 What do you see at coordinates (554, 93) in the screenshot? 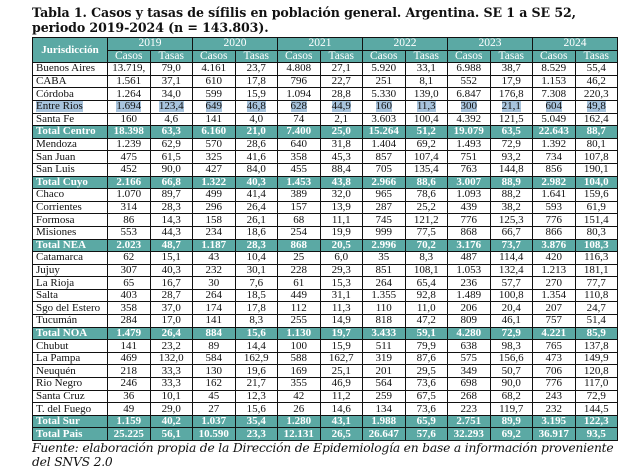
I see `cell-value: 7.308` at bounding box center [554, 93].